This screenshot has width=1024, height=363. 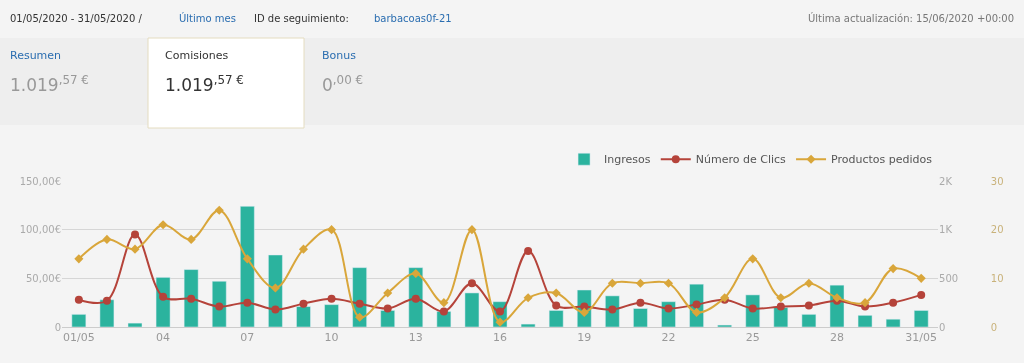 I want to click on x-tick-label: 22, so click(x=668, y=338).